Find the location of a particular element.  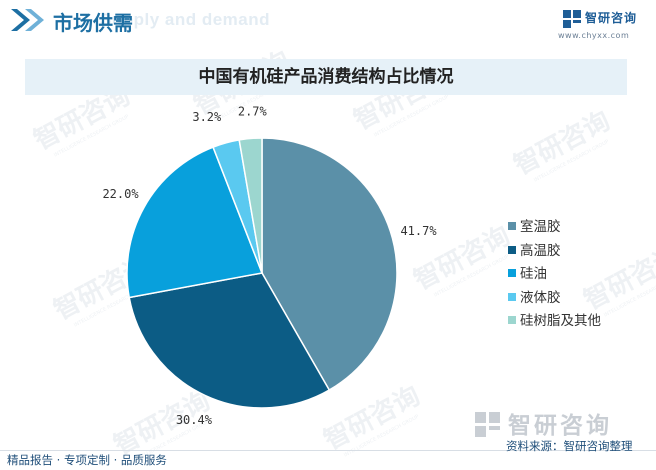

double-chevron-icon is located at coordinates (27, 20).